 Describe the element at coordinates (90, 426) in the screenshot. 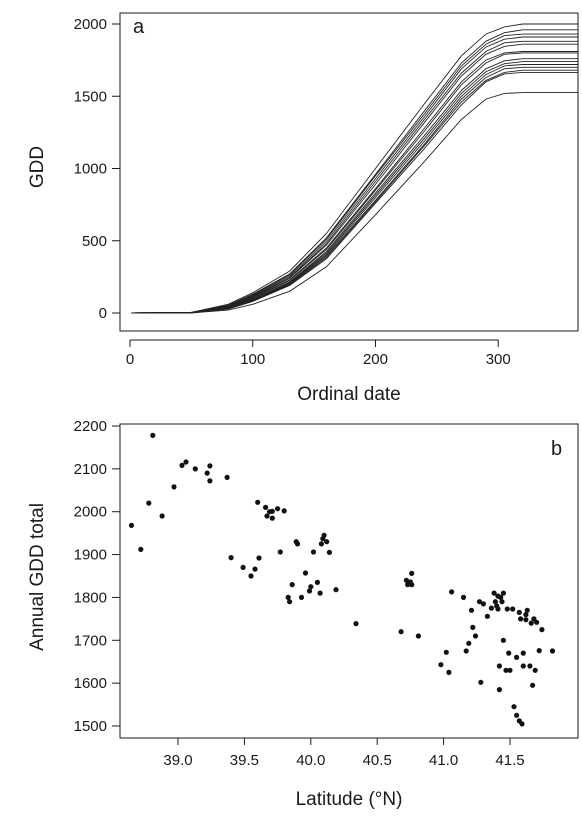

I see `y-tick-label: 2200` at that location.